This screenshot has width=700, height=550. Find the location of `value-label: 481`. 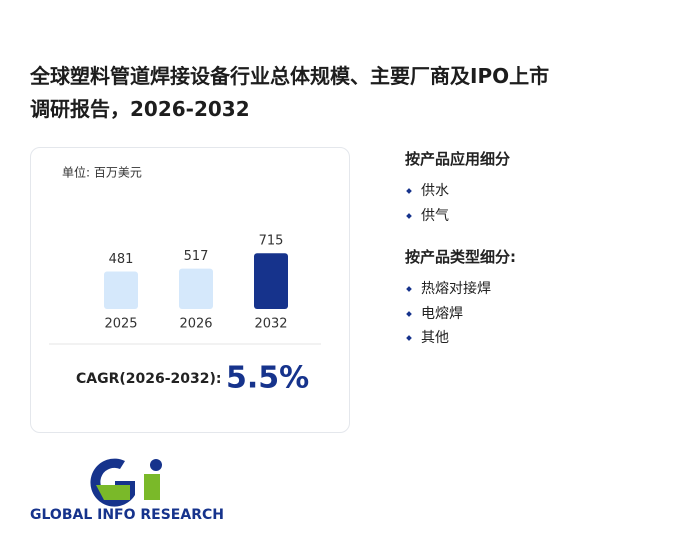

value-label: 481 is located at coordinates (121, 259).